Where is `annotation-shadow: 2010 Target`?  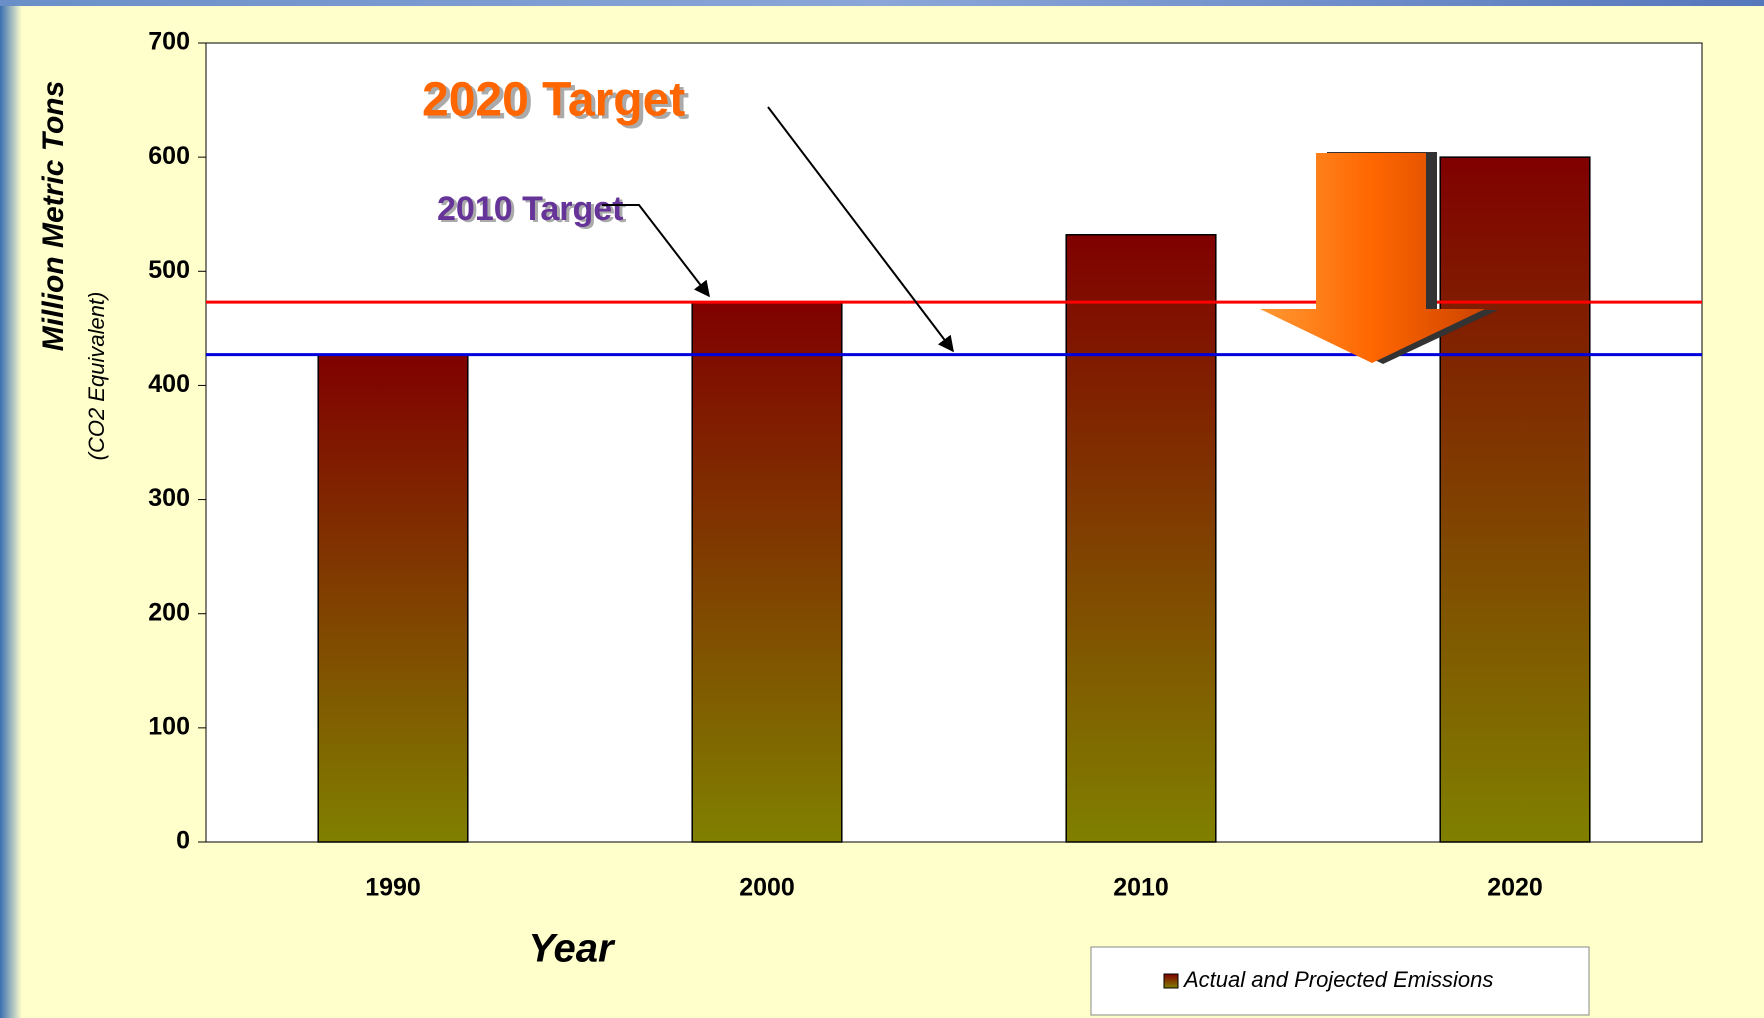
annotation-shadow: 2010 Target is located at coordinates (533, 211).